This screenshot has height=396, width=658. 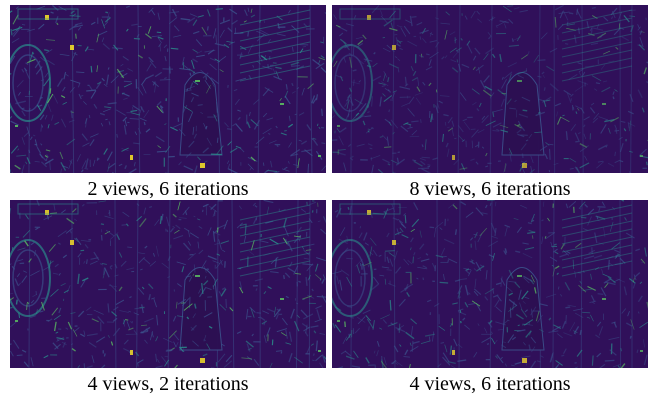 What do you see at coordinates (168, 384) in the screenshot?
I see `panel-caption: 4 views, 2 iterations` at bounding box center [168, 384].